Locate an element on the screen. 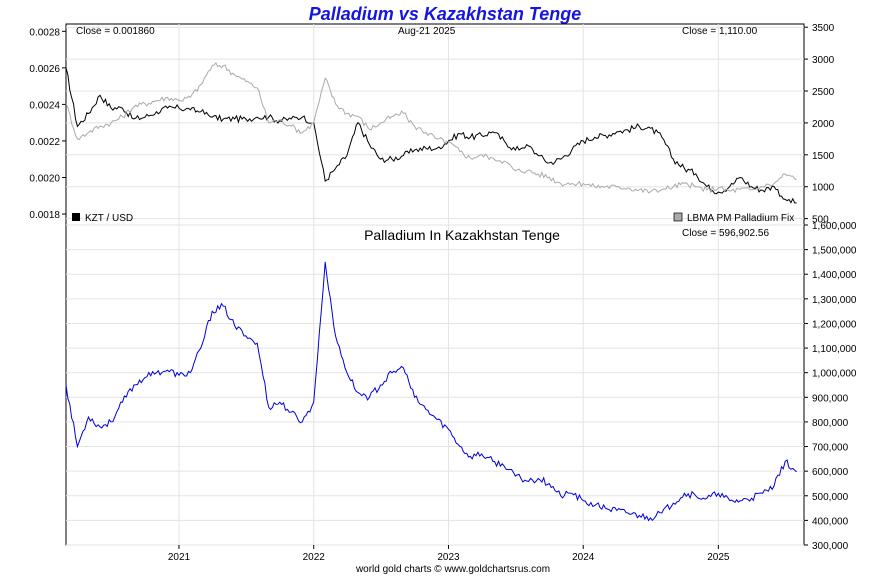  top-right-tick-label: 2500 is located at coordinates (823, 92).